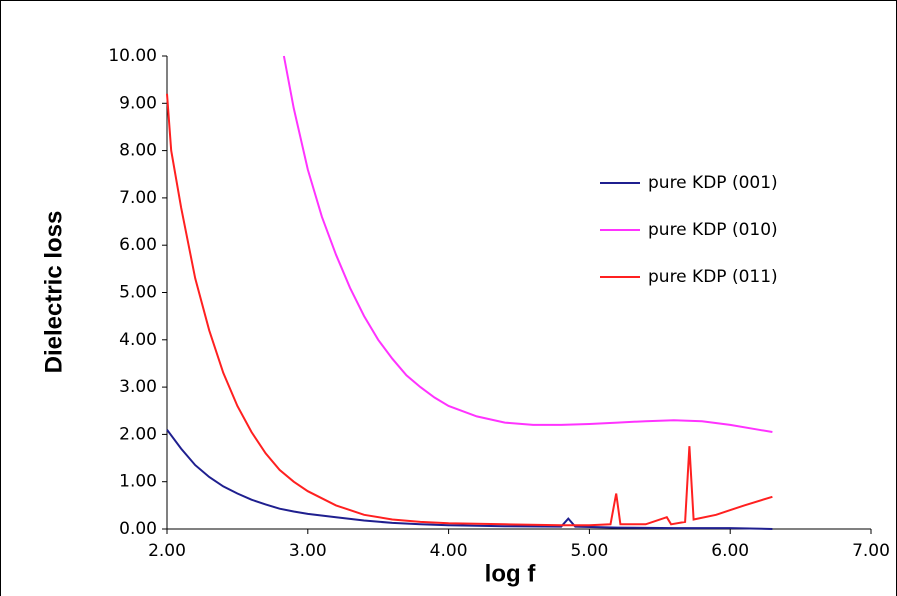  I want to click on legend-label: pure KDP (010), so click(713, 230).